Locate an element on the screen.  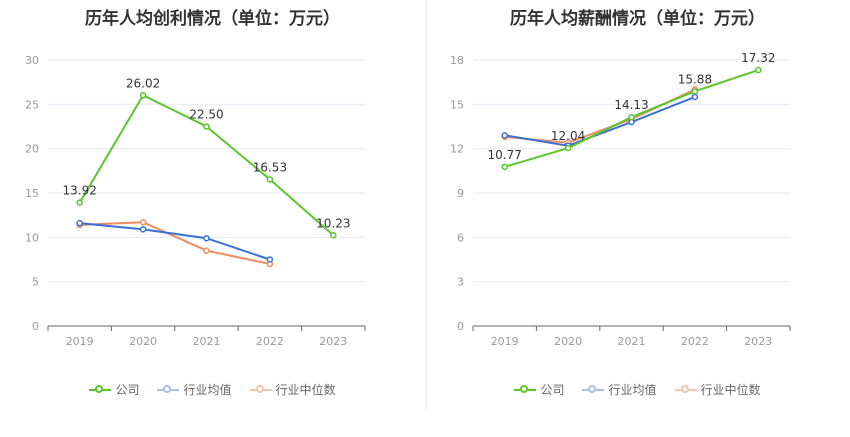
y-tick-label: 12 is located at coordinates (457, 149).